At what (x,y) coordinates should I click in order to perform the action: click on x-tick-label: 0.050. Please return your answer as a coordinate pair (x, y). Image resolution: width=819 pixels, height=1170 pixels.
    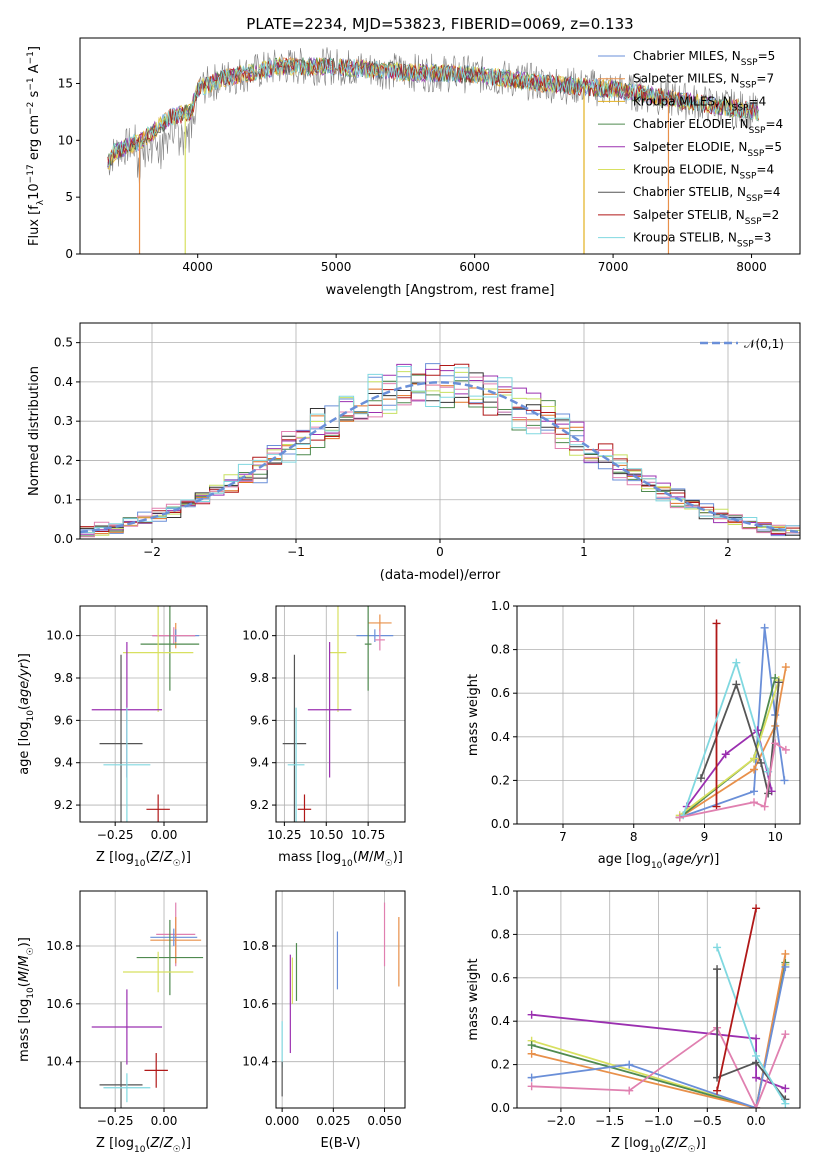
    Looking at the image, I should click on (384, 1121).